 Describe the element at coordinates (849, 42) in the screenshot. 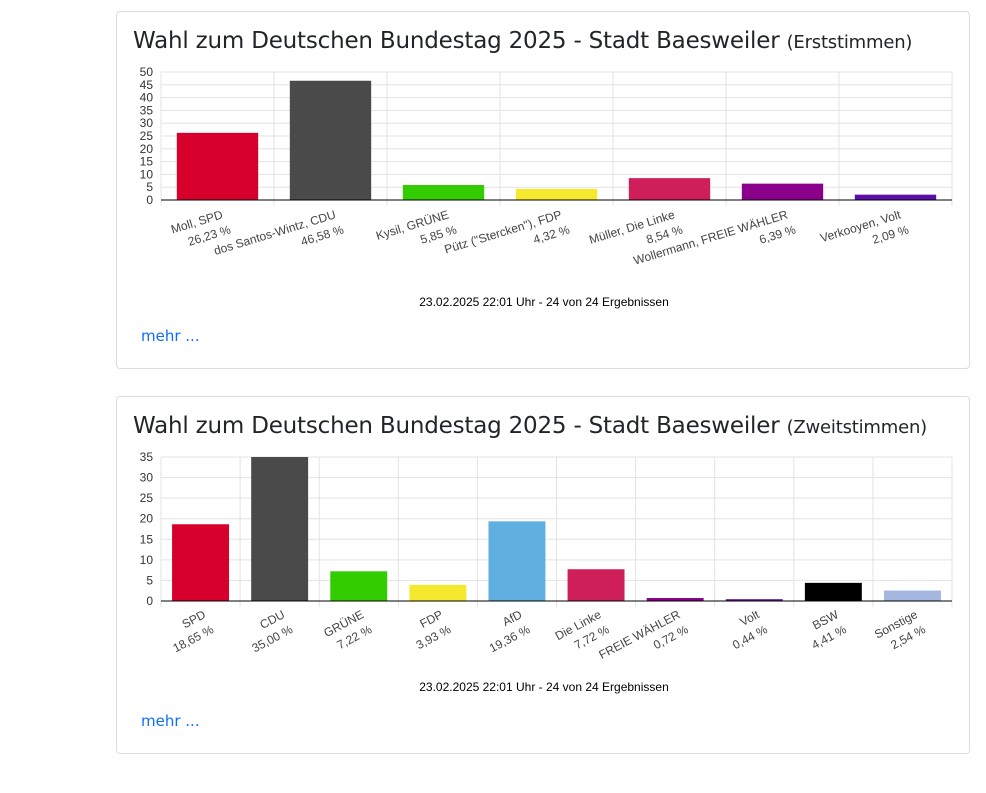

I see `card-subtitle: (Erststimmen)` at that location.